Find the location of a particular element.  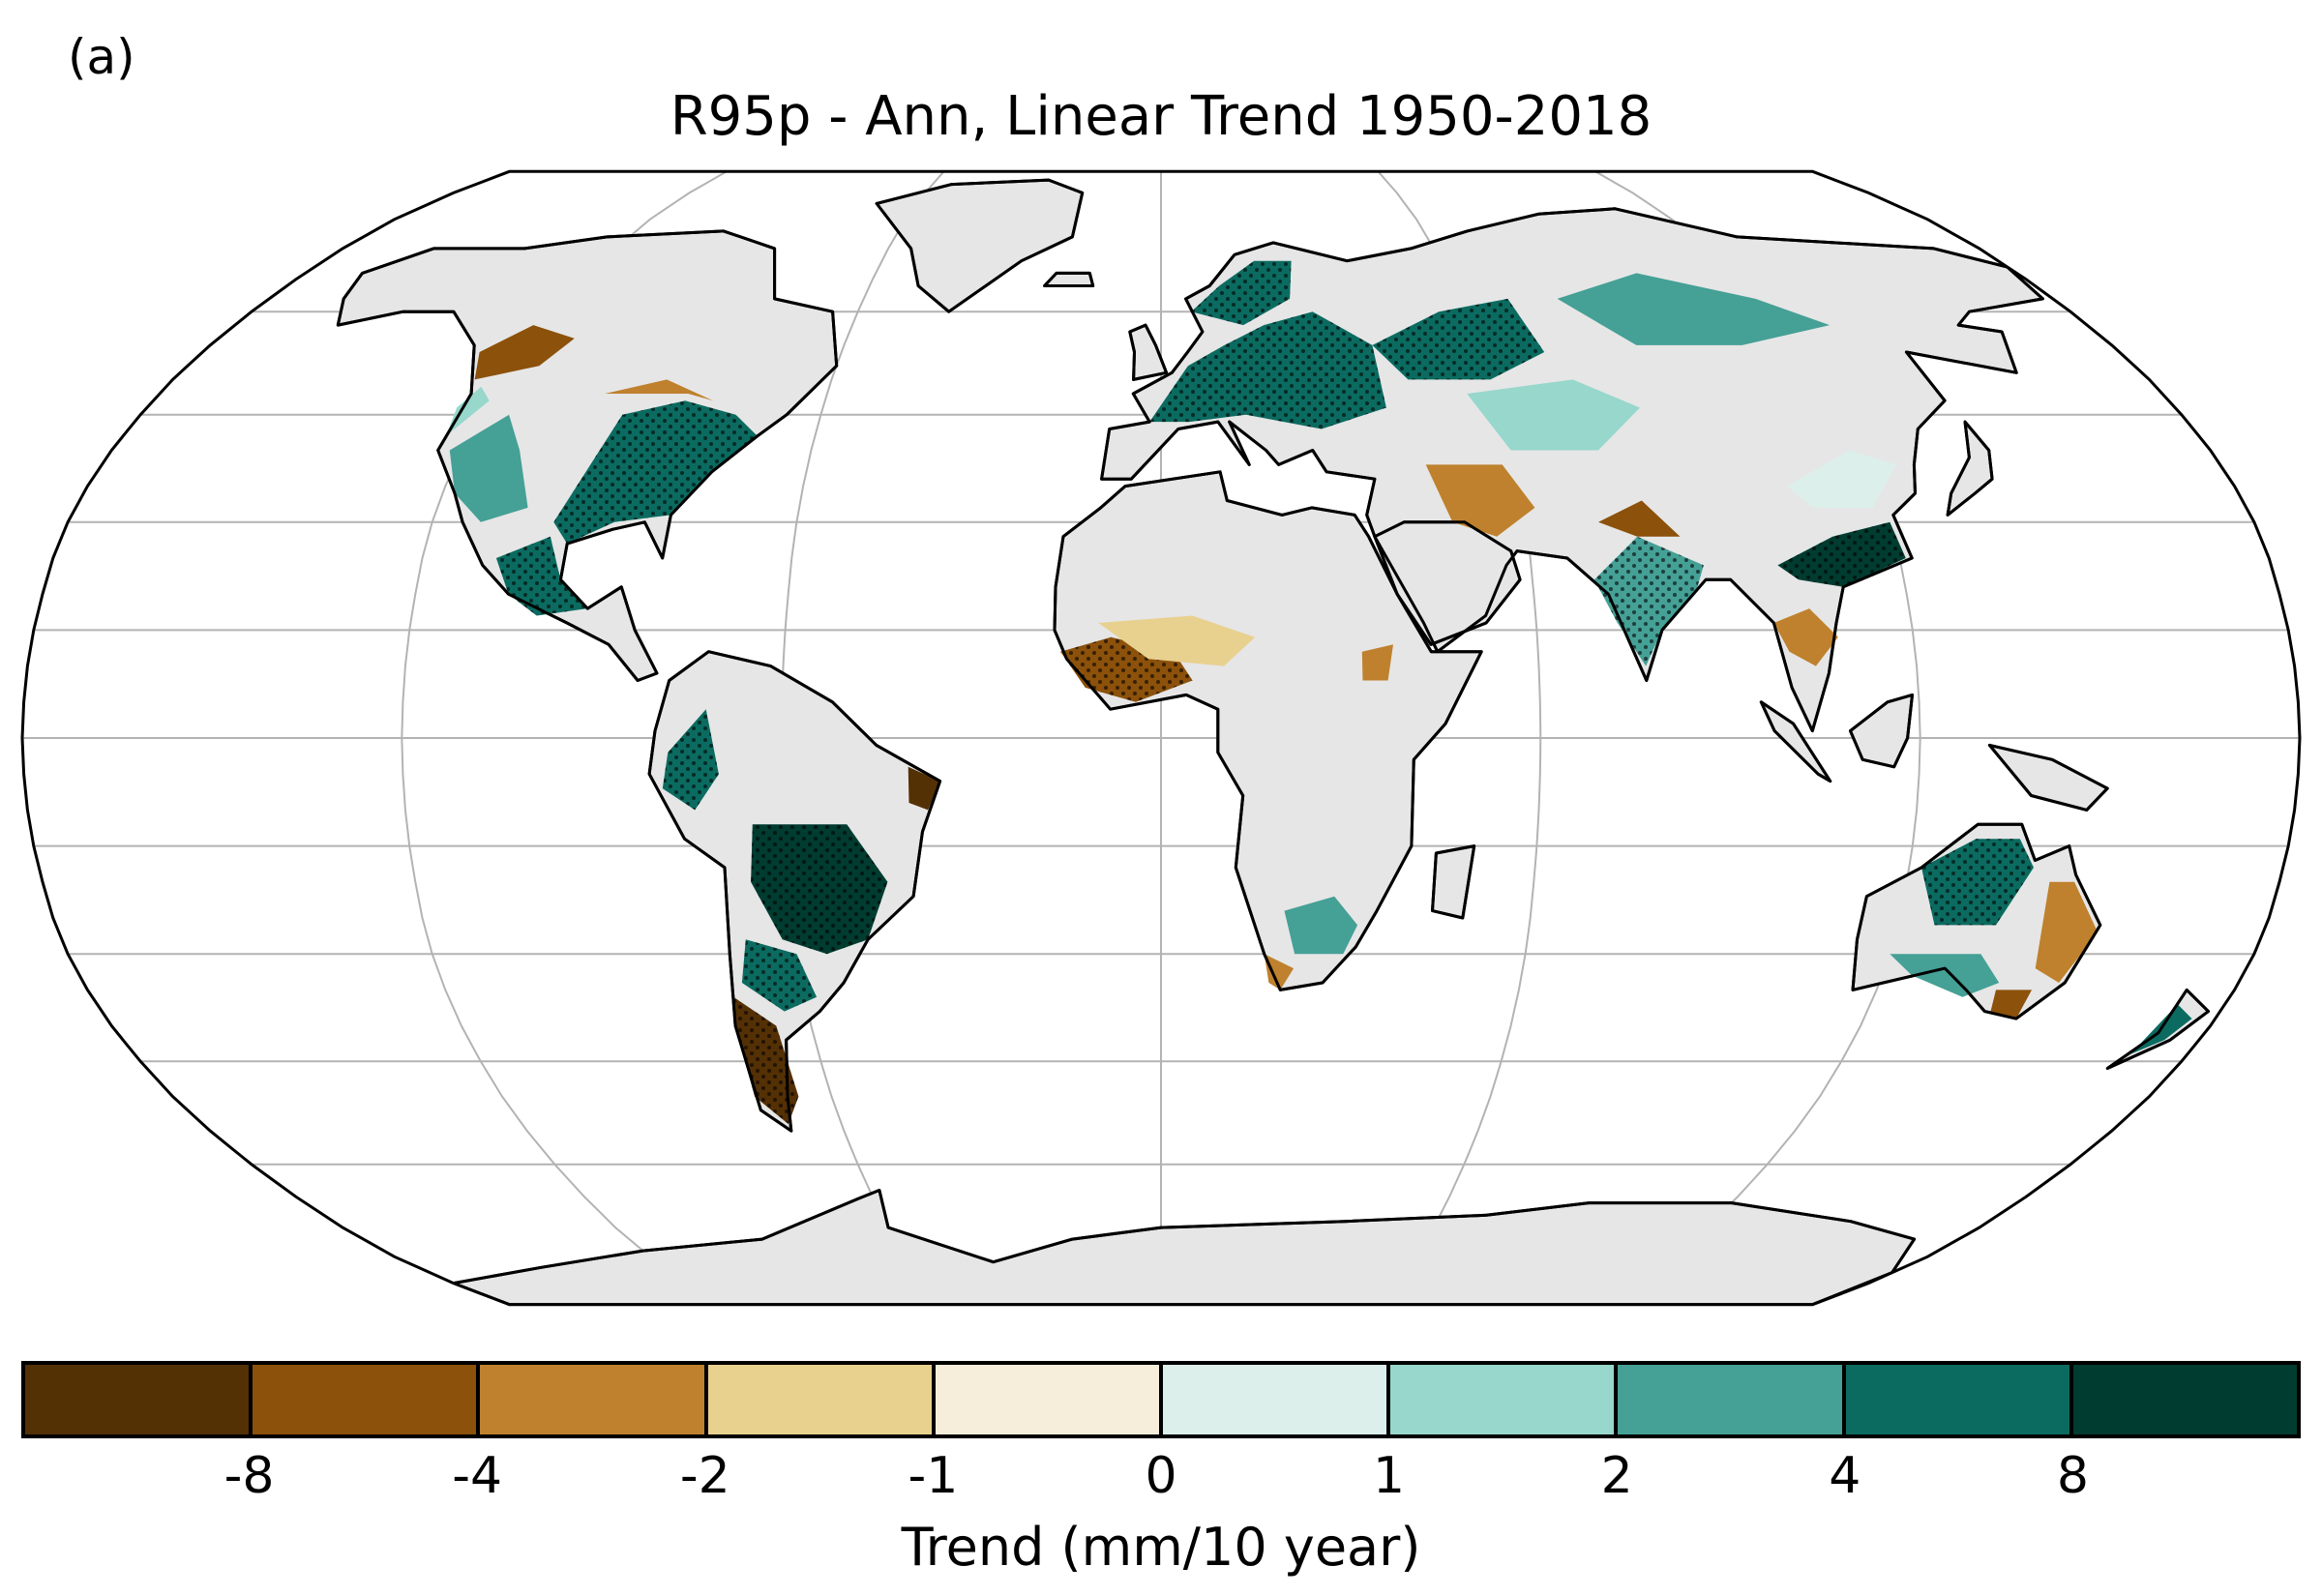

trend-region-sahel is located at coordinates (1177, 640).